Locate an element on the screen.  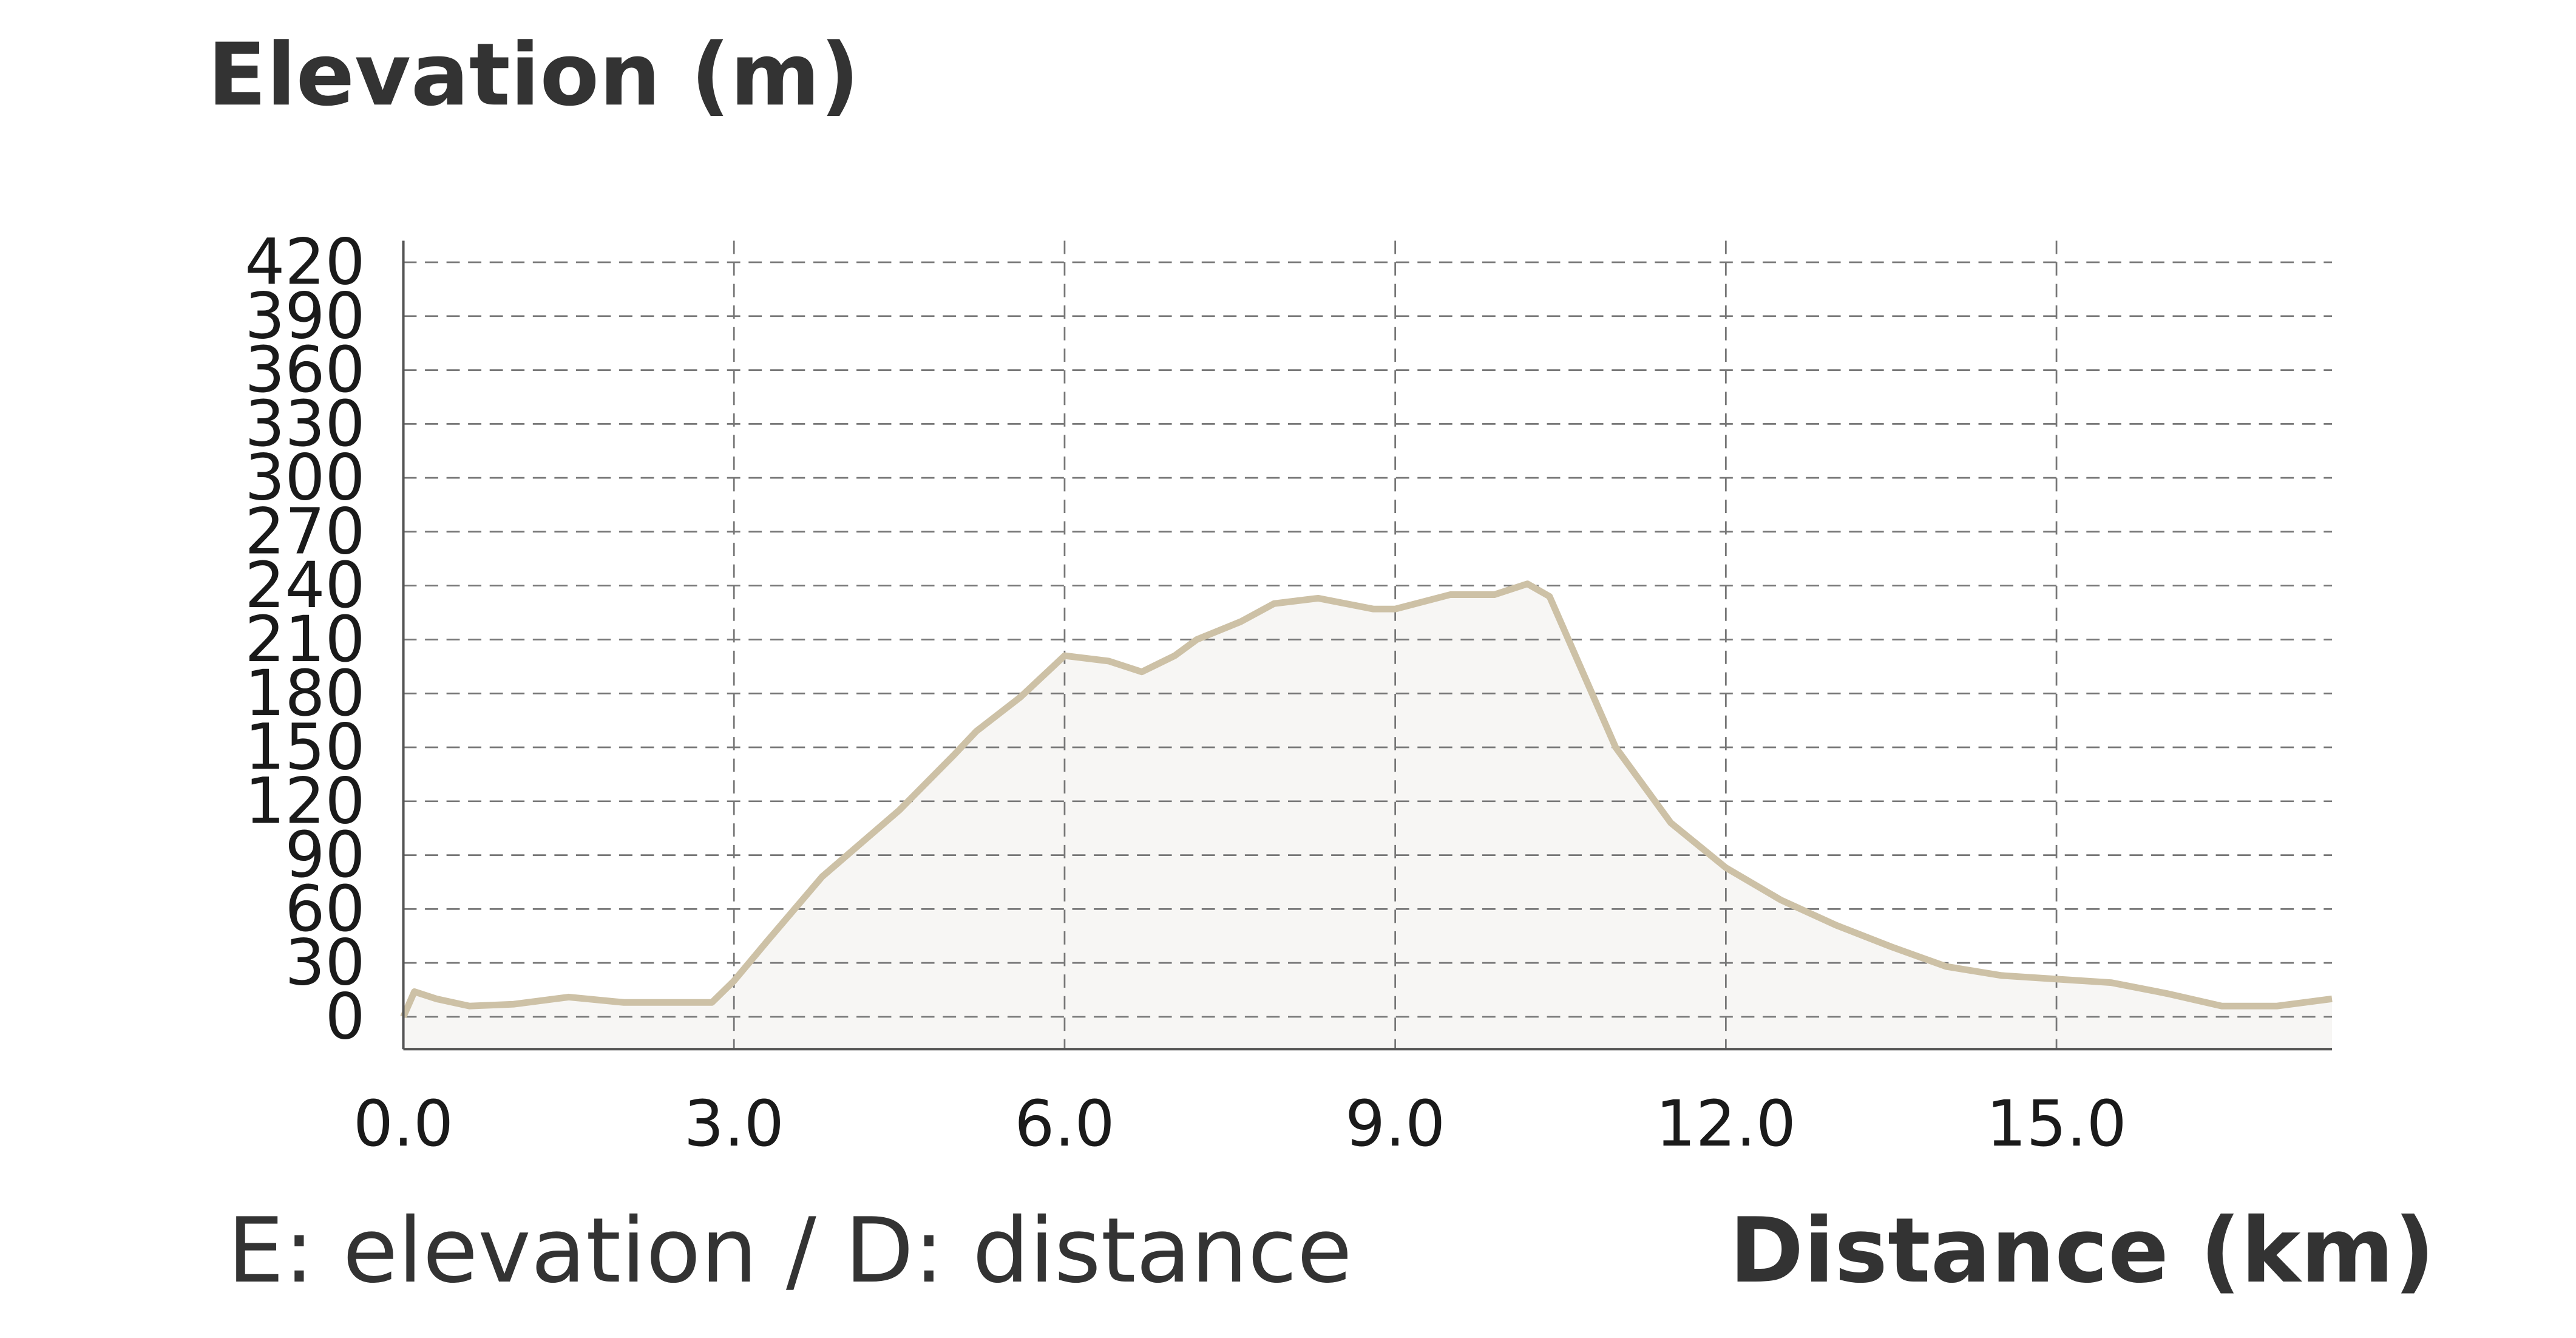
x-tick-label: 15.0 is located at coordinates (2056, 1124).